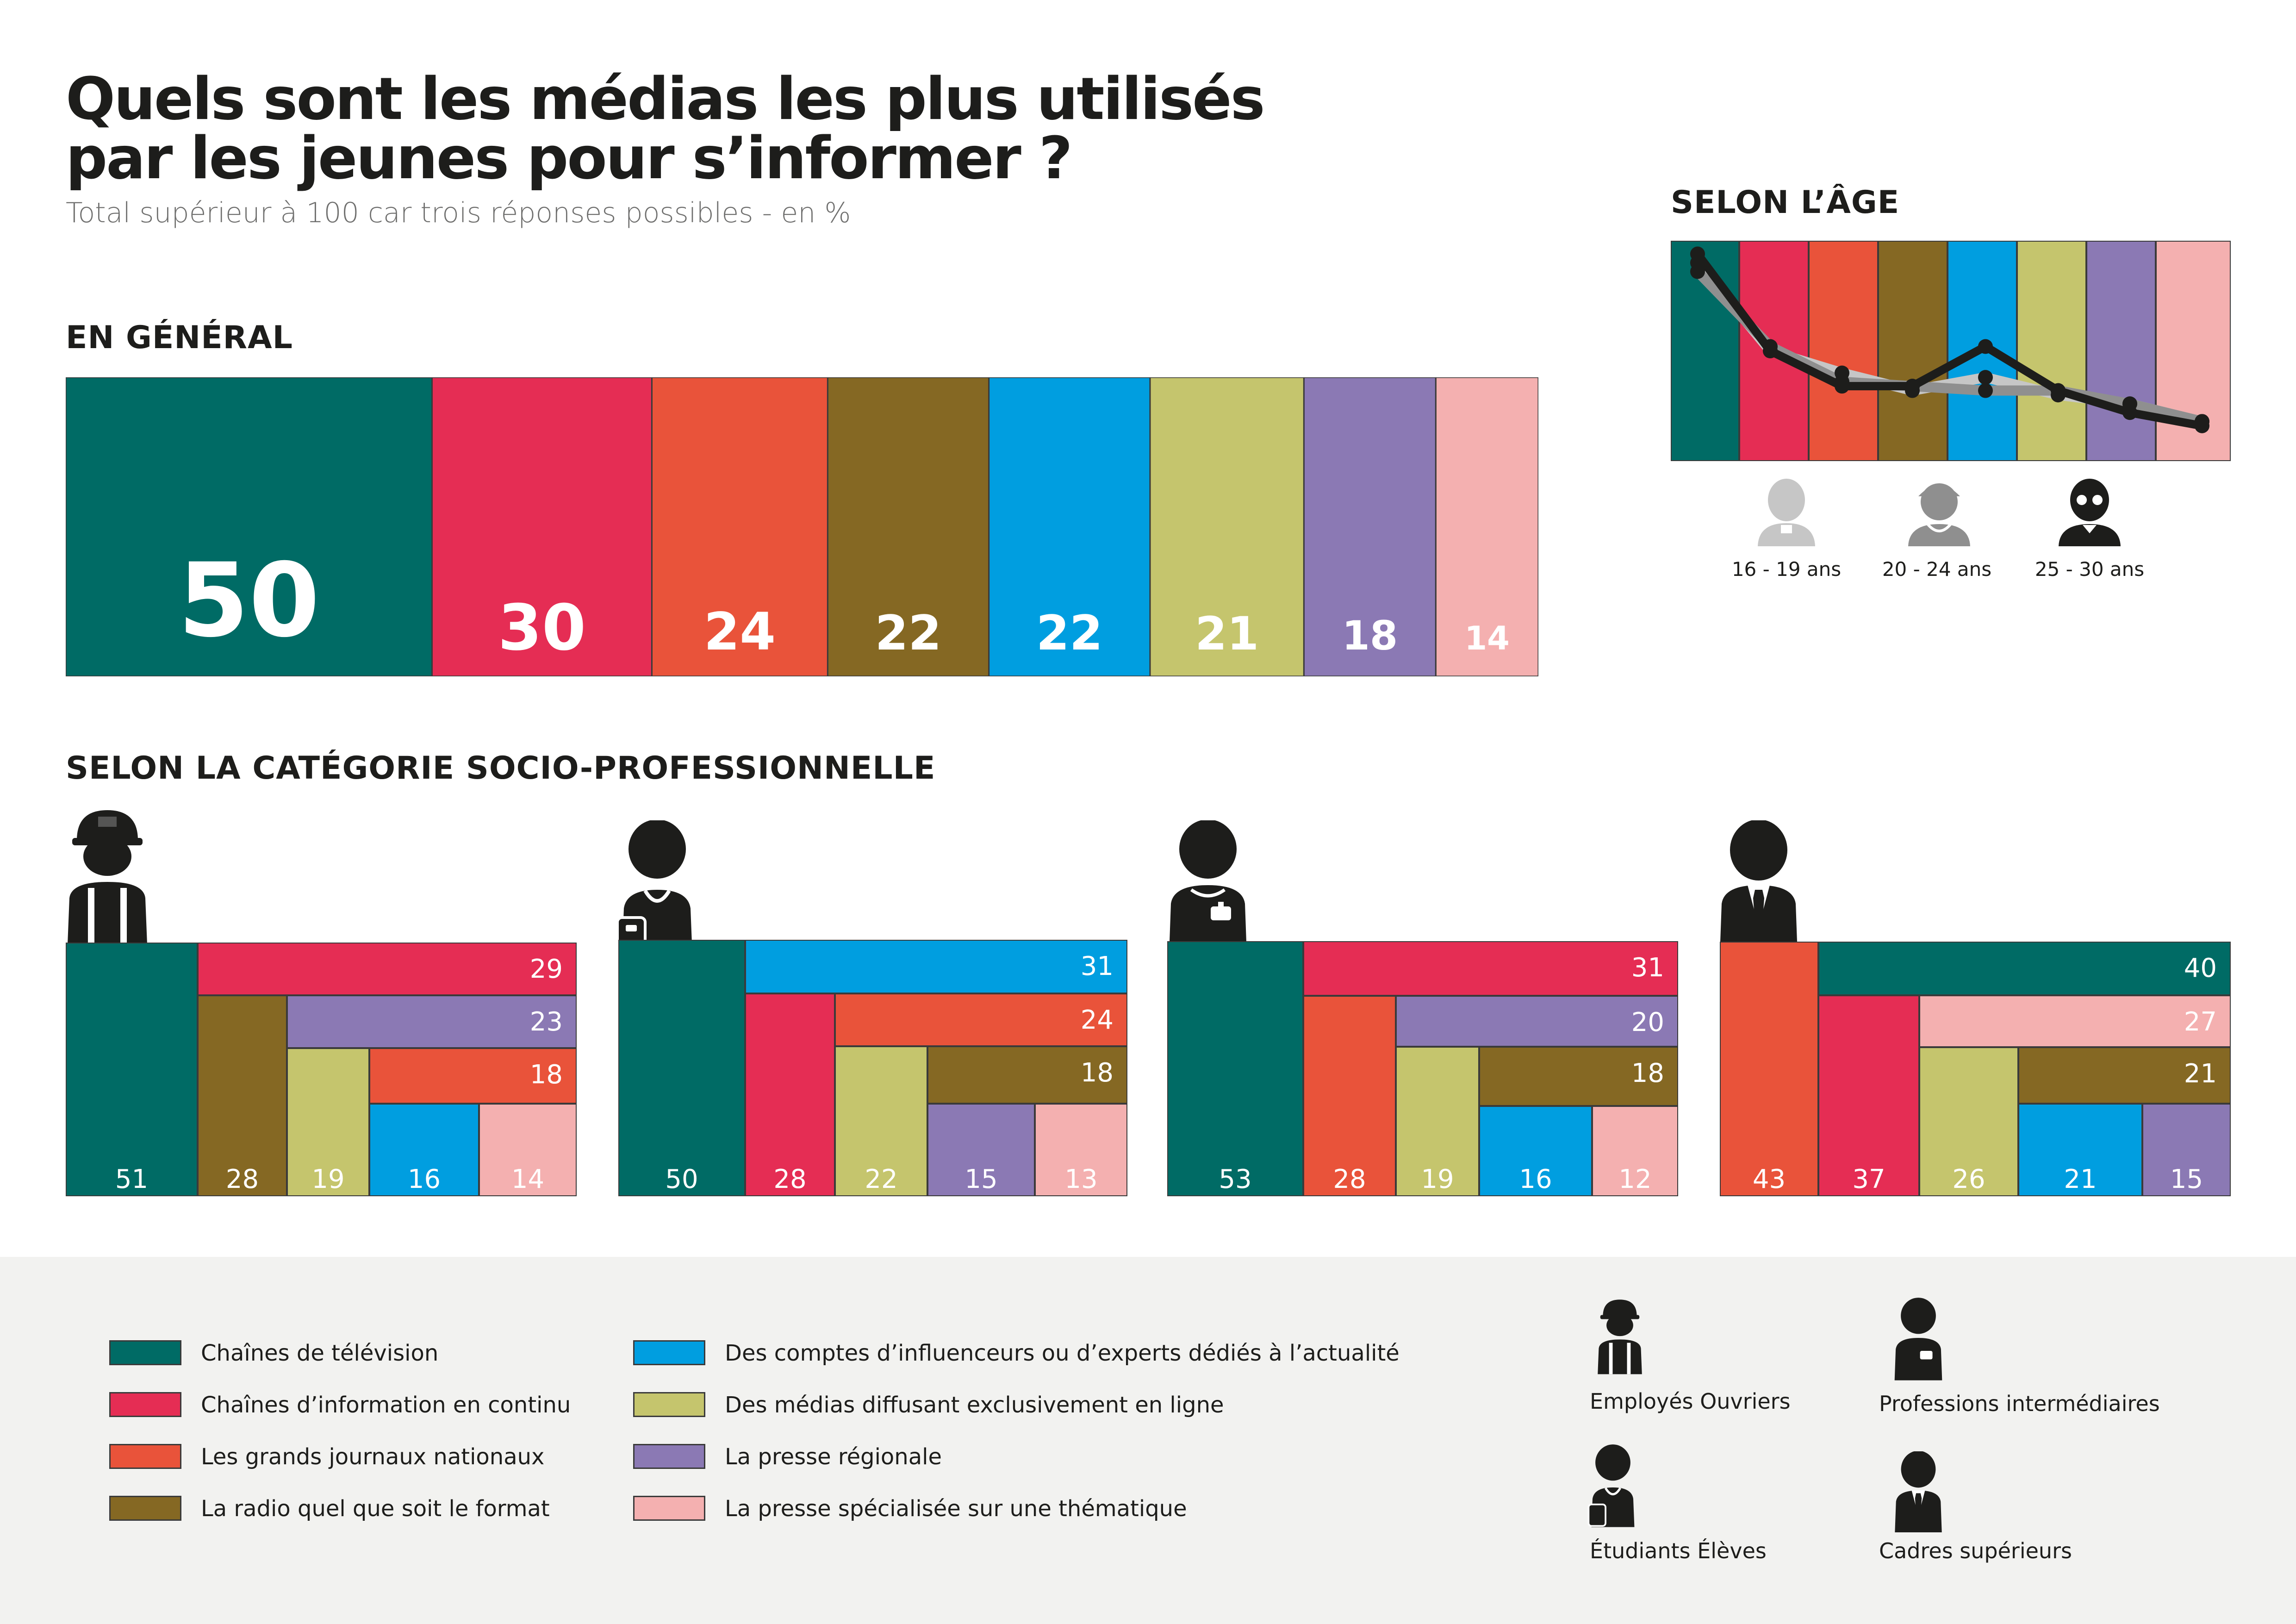 The image size is (2296, 1624). Describe the element at coordinates (386, 1405) in the screenshot. I see `legend-label-info: Chaînes d’information en continu` at that location.